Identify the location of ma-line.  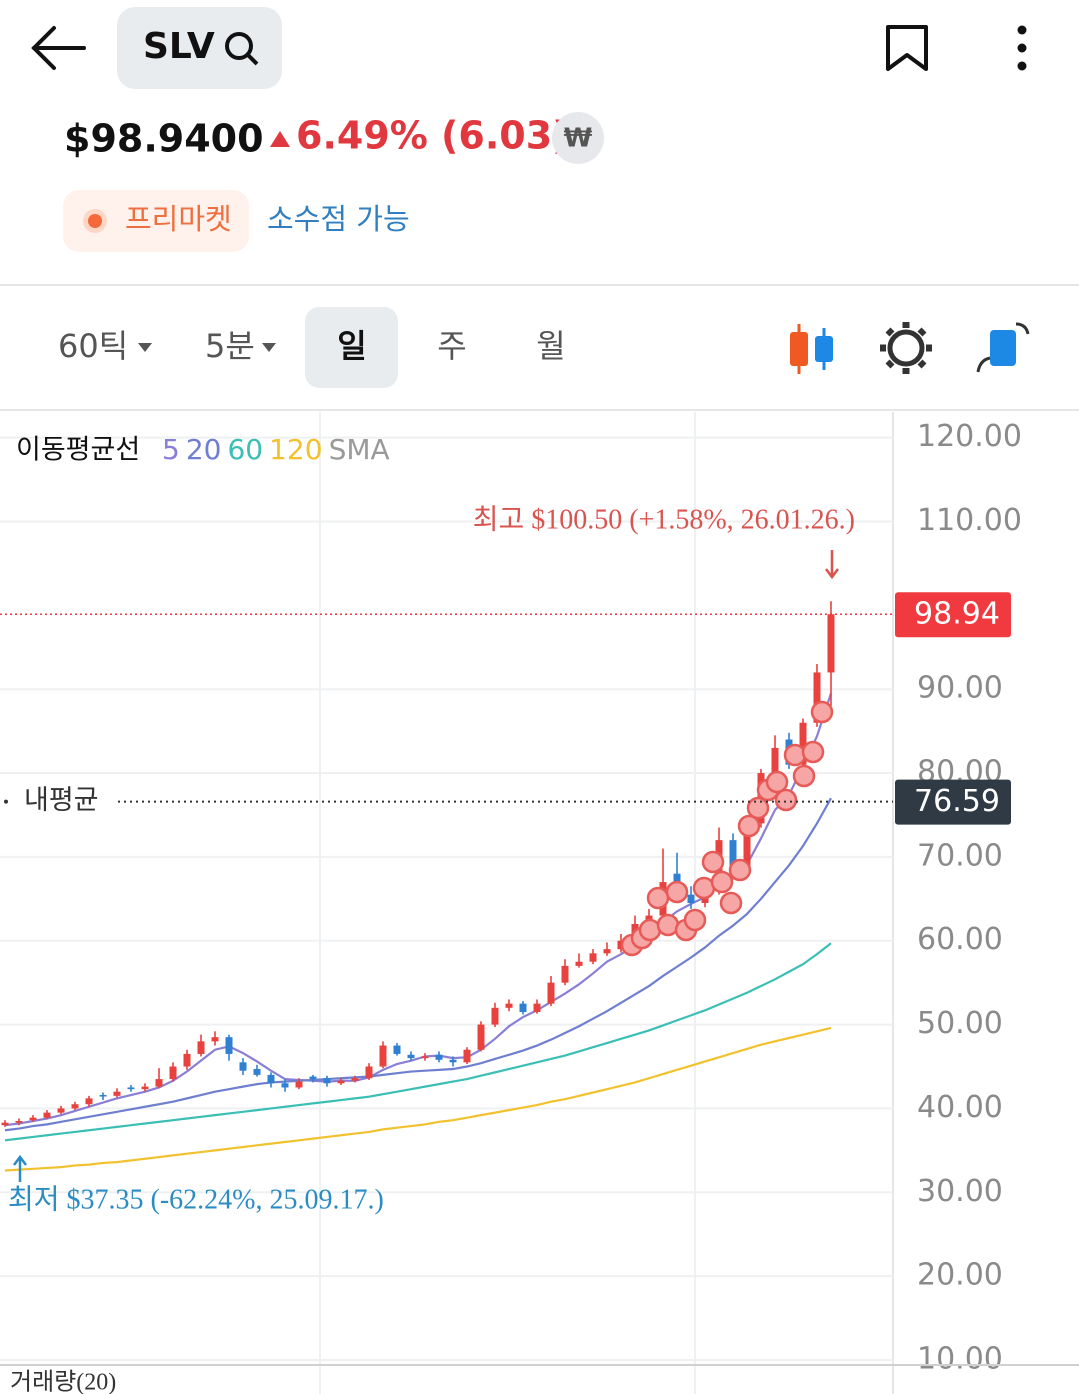
(418, 1042).